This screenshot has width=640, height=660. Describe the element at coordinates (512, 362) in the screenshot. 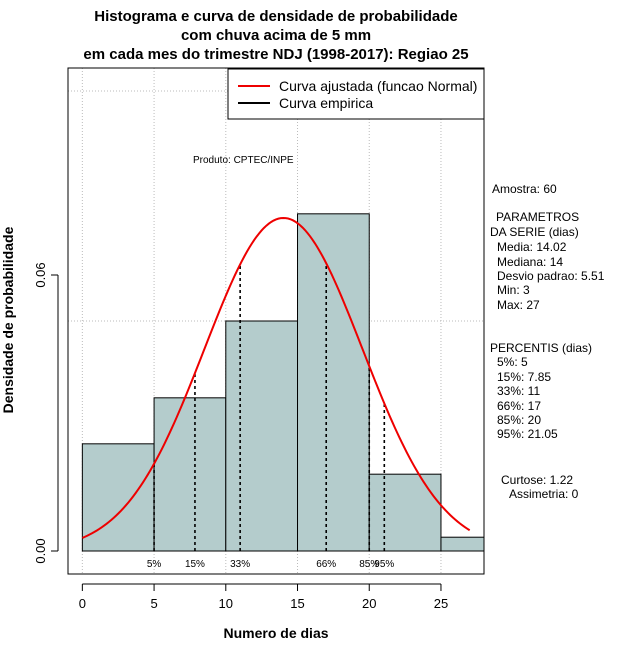

I see `stat-p5: 5%: 5` at that location.